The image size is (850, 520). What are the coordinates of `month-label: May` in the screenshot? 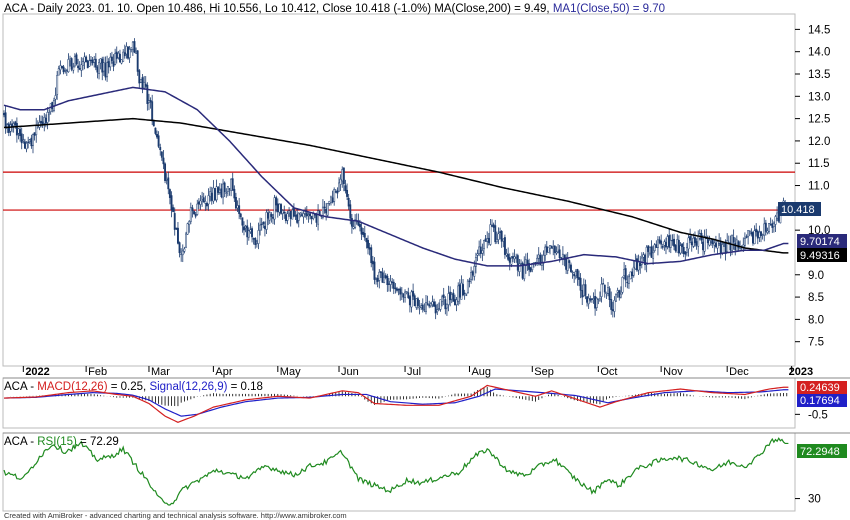 It's located at (290, 372).